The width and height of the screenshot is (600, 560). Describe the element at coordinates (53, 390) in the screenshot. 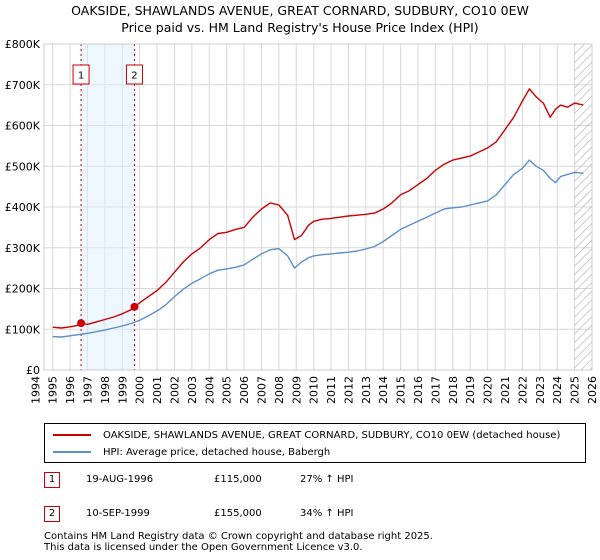

I see `x-tick-label: 1995` at that location.